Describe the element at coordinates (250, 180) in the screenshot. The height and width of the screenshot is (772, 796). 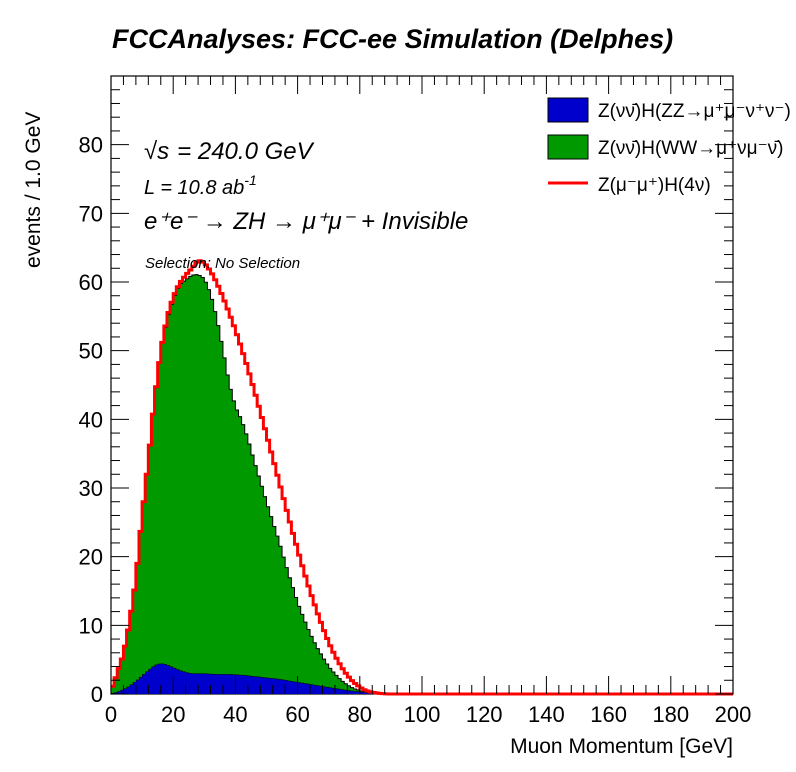
I see `luminosity-exponent: -1` at that location.